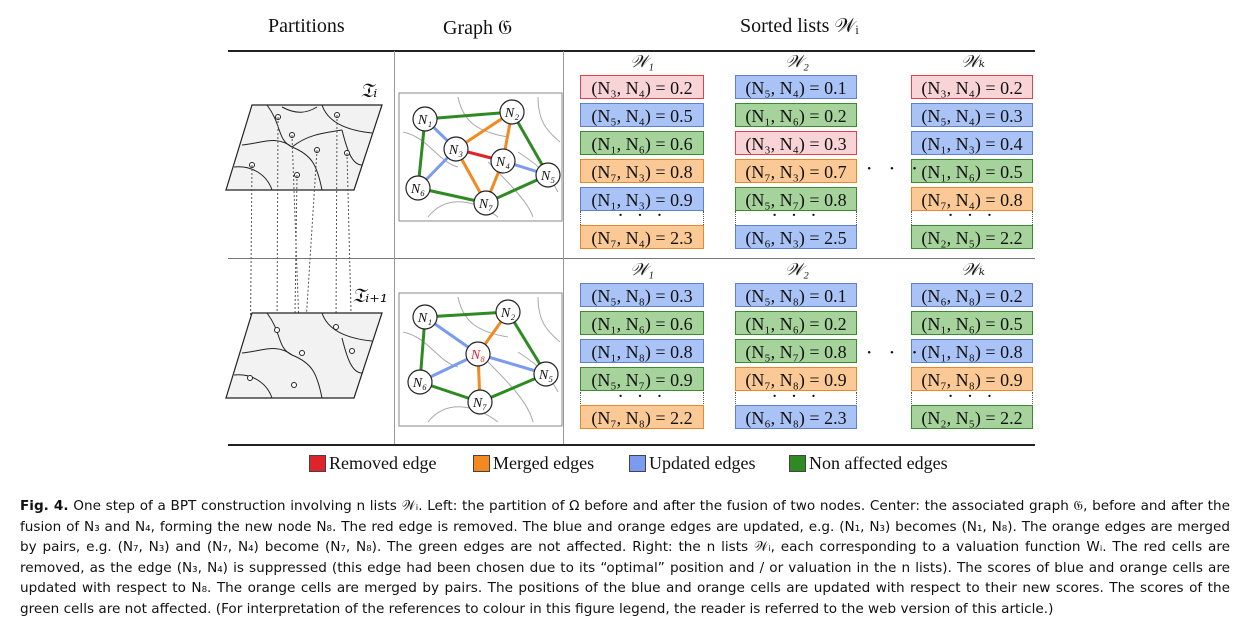 This screenshot has width=1247, height=628. Describe the element at coordinates (369, 90) in the screenshot. I see `partition-label-top: 𝔗ᵢ` at that location.